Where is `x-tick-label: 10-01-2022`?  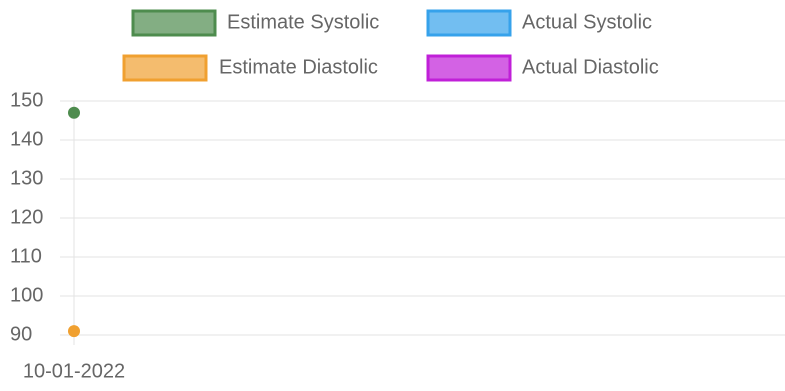 x-tick-label: 10-01-2022 is located at coordinates (74, 371).